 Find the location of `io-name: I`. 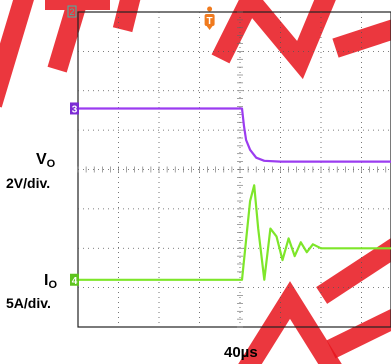

io-name: I is located at coordinates (46, 280).